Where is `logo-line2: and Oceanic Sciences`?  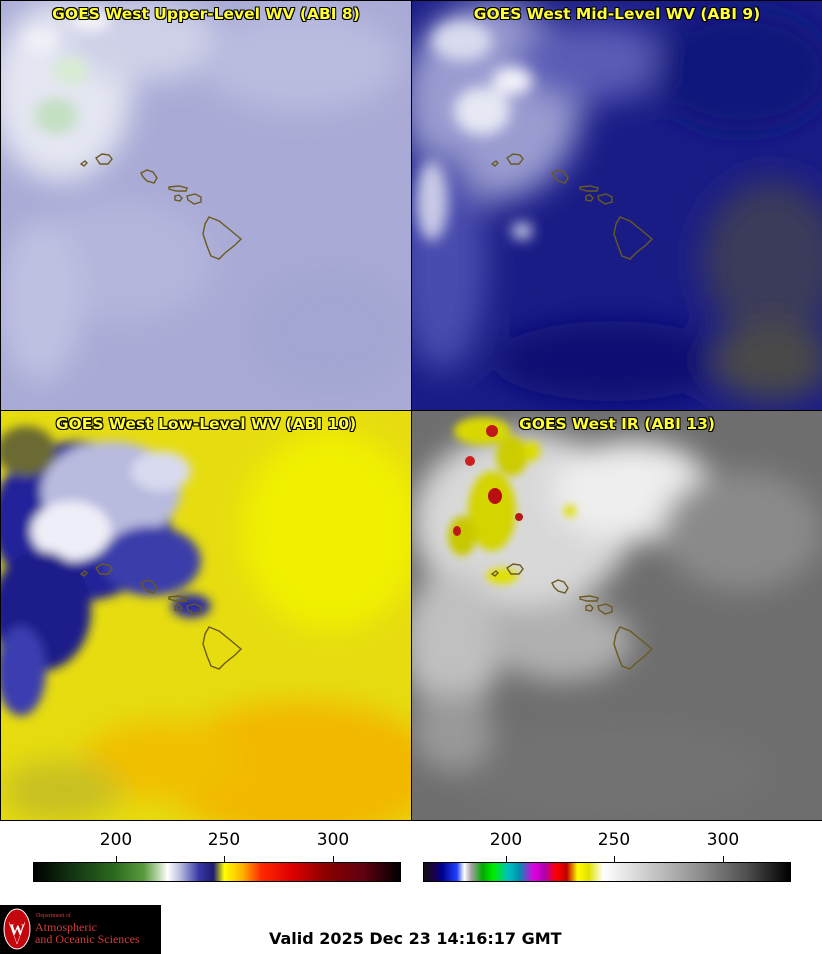 logo-line2: and Oceanic Sciences is located at coordinates (87, 939).